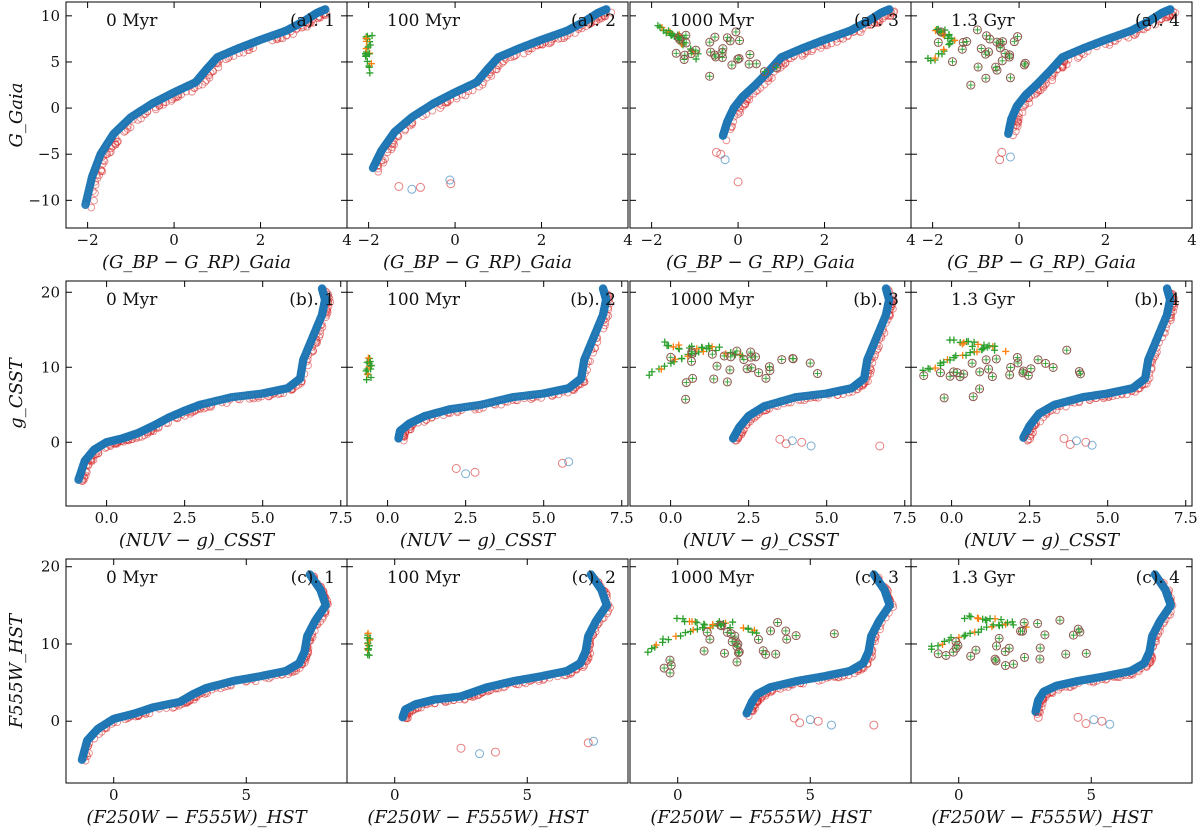  I want to click on y-tick-label: 5, so click(55, 62).